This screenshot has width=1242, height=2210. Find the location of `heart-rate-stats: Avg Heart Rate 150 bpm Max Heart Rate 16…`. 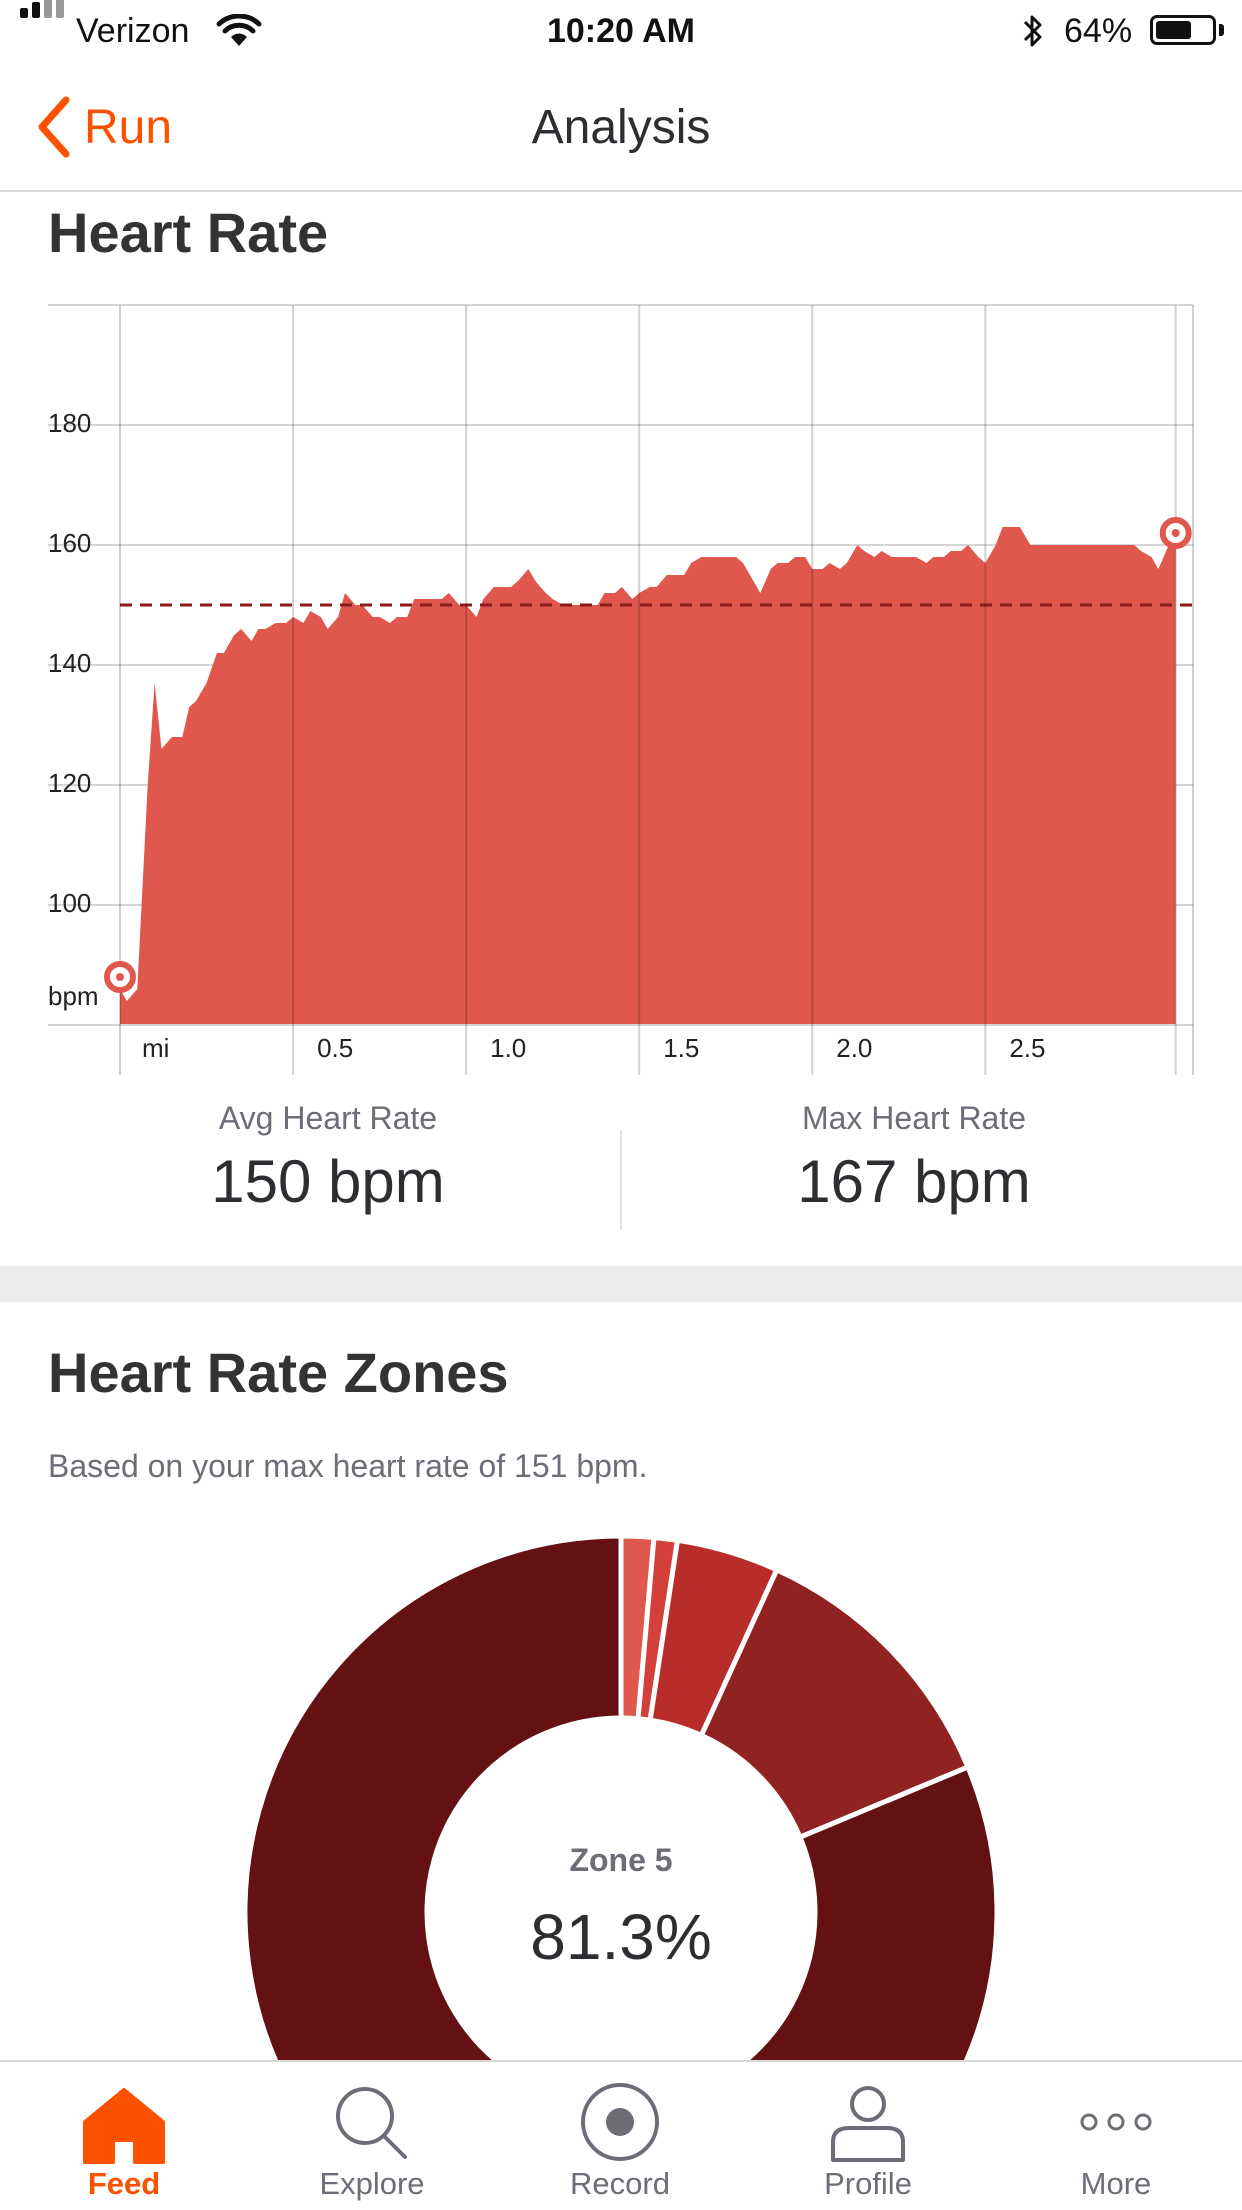

heart-rate-stats: Avg Heart Rate 150 bpm Max Heart Rate 16… is located at coordinates (621, 1180).